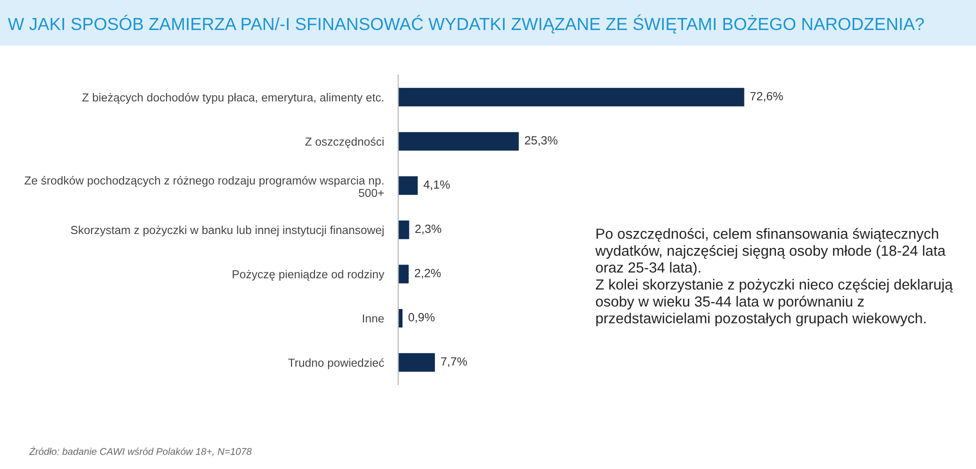 Image resolution: width=976 pixels, height=469 pixels. Describe the element at coordinates (373, 318) in the screenshot. I see `y-tick-label: Inne` at that location.